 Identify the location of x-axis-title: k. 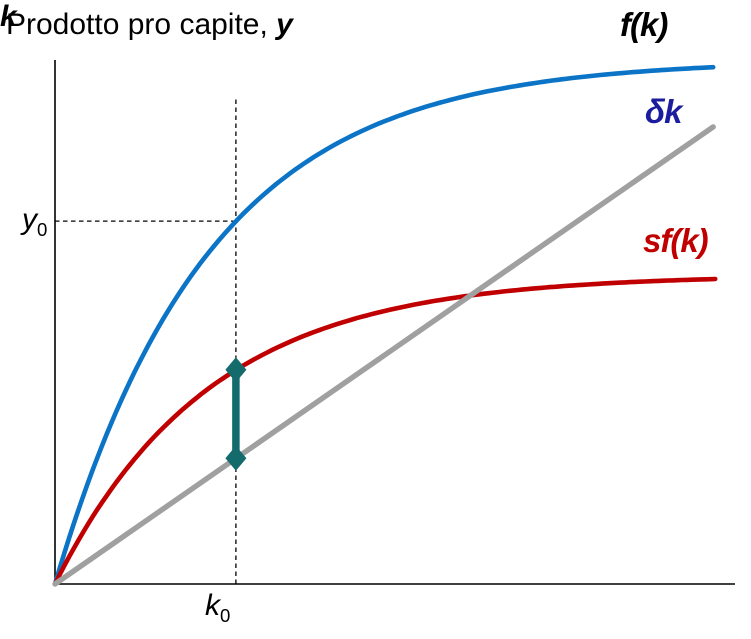
(8, 16).